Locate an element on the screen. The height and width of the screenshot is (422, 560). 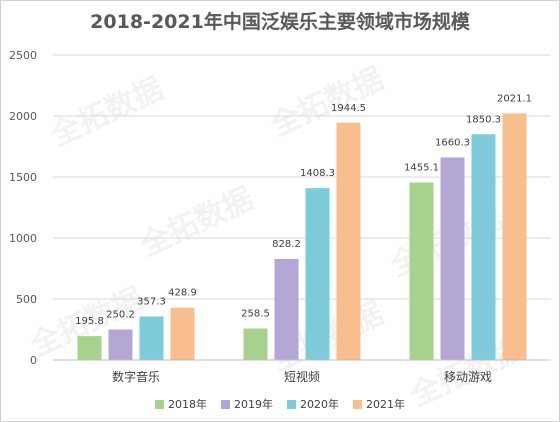
data-label: 258.5 is located at coordinates (255, 313).